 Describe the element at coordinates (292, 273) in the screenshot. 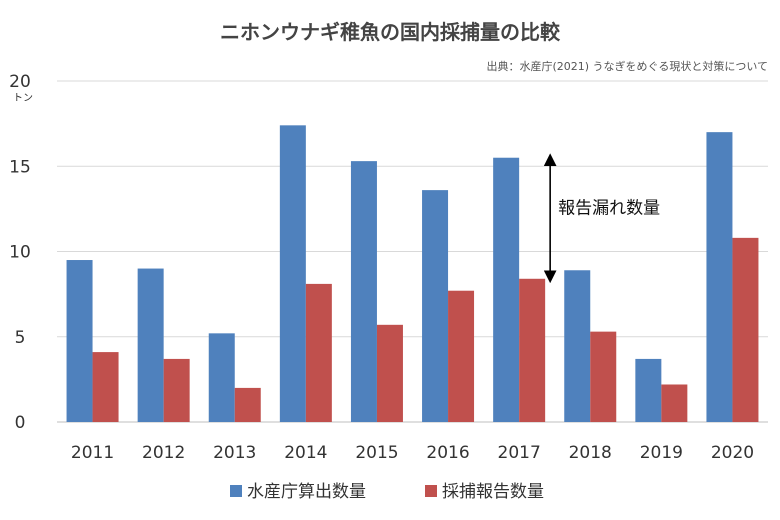

I see `bar-estimated-2014` at that location.